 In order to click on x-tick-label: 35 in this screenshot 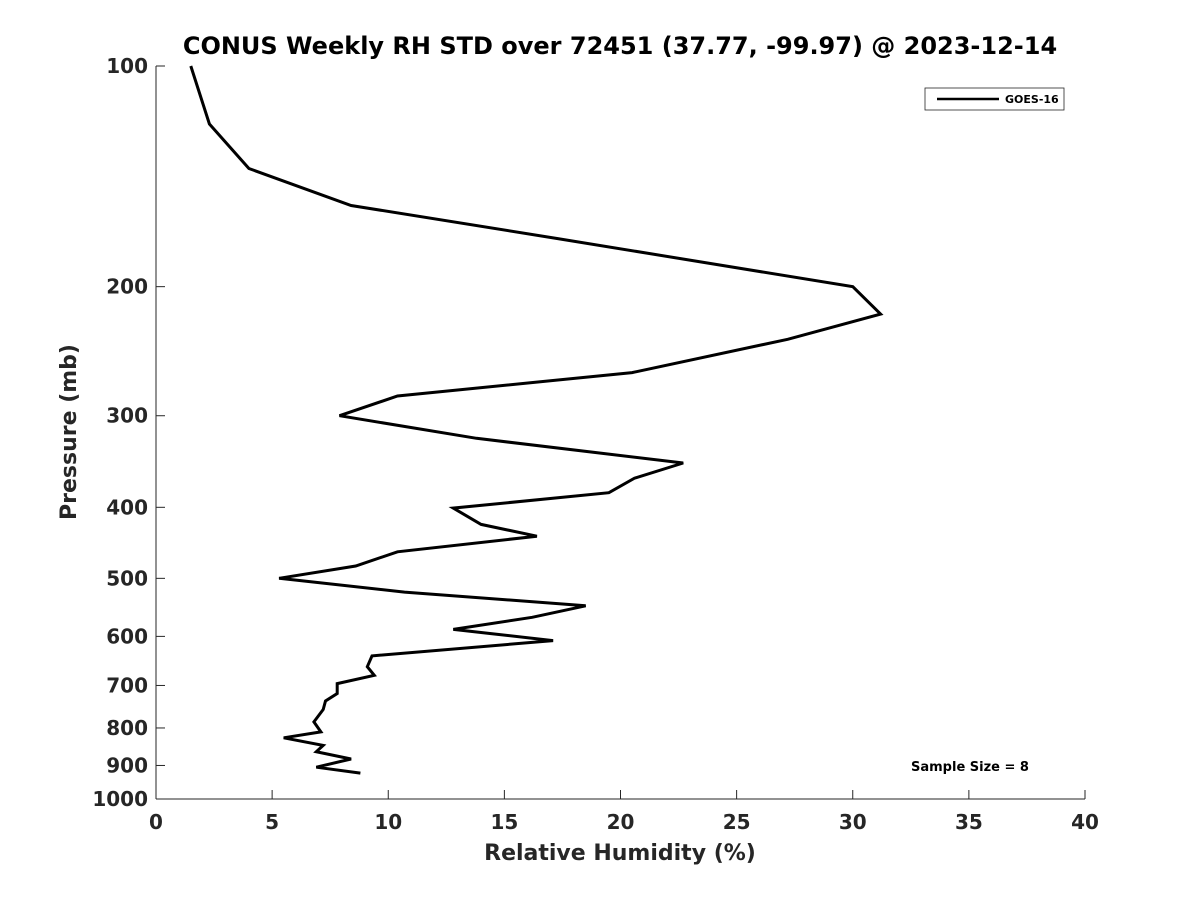, I will do `click(969, 822)`.